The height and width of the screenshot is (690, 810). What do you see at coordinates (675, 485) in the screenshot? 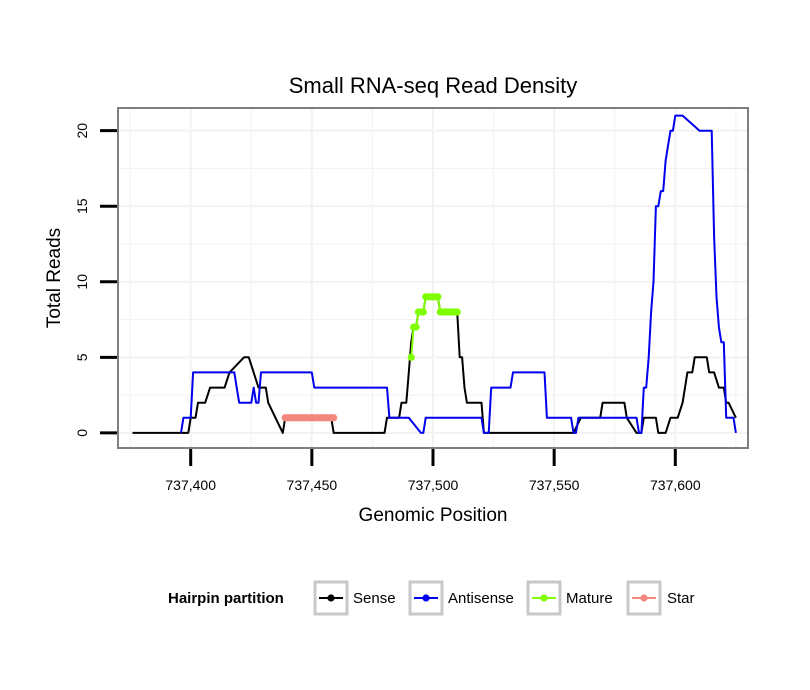
I see `x-tick-label: 737,600` at bounding box center [675, 485].